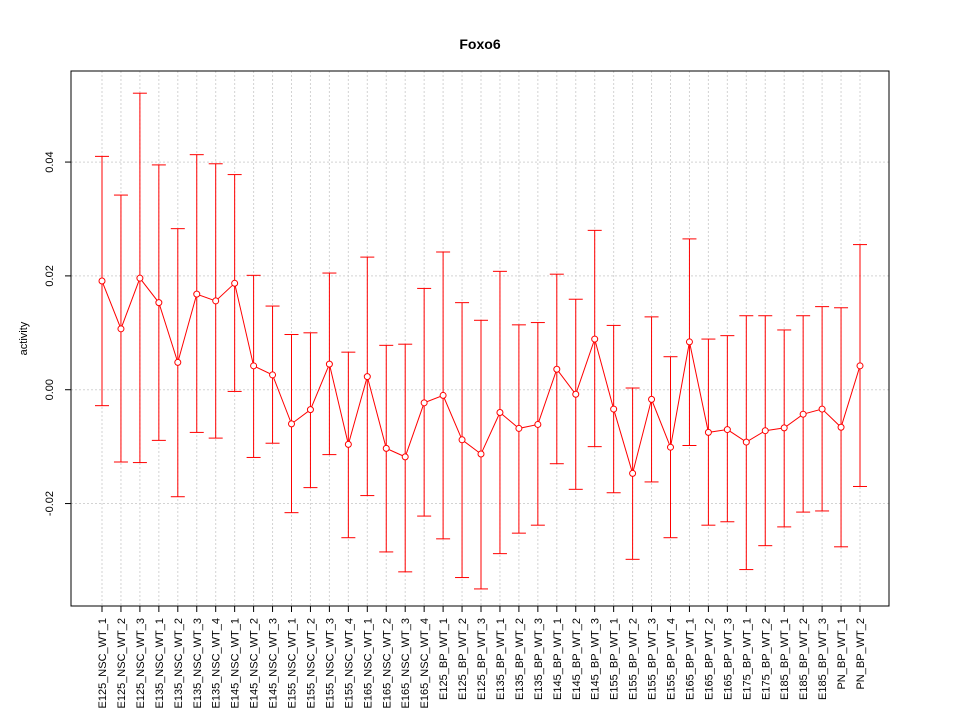  What do you see at coordinates (50, 389) in the screenshot?
I see `y-tick-label: 0.00` at bounding box center [50, 389].